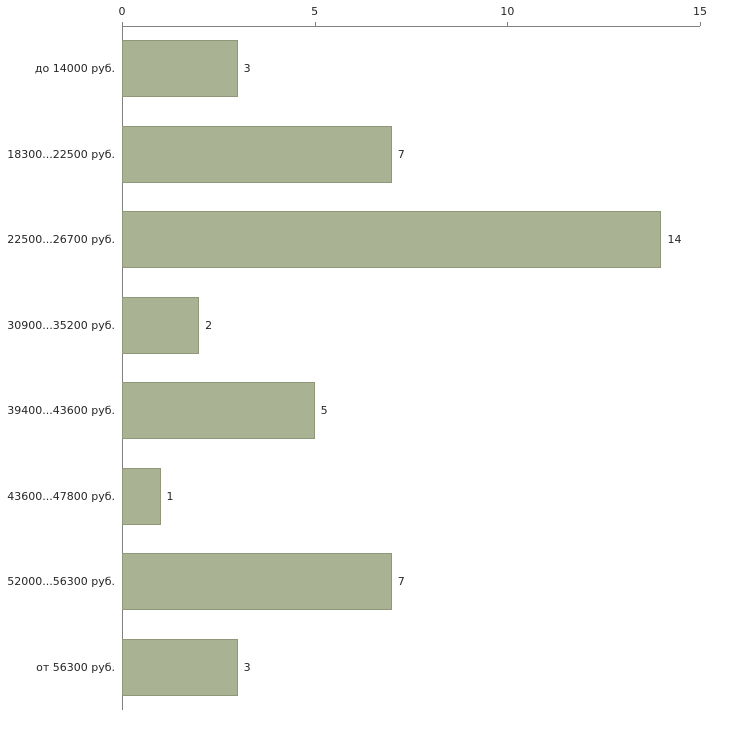  I want to click on bar-row: 52000...56300 руб. 7, so click(365, 582).